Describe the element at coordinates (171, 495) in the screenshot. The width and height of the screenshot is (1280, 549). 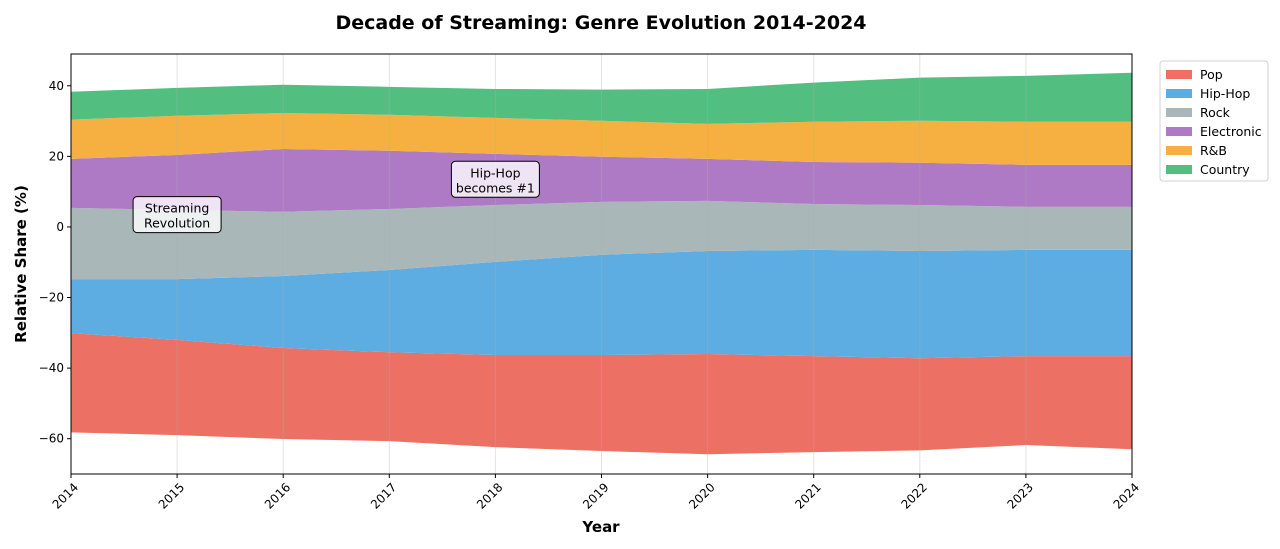
I see `x-tick-label: 2015` at that location.